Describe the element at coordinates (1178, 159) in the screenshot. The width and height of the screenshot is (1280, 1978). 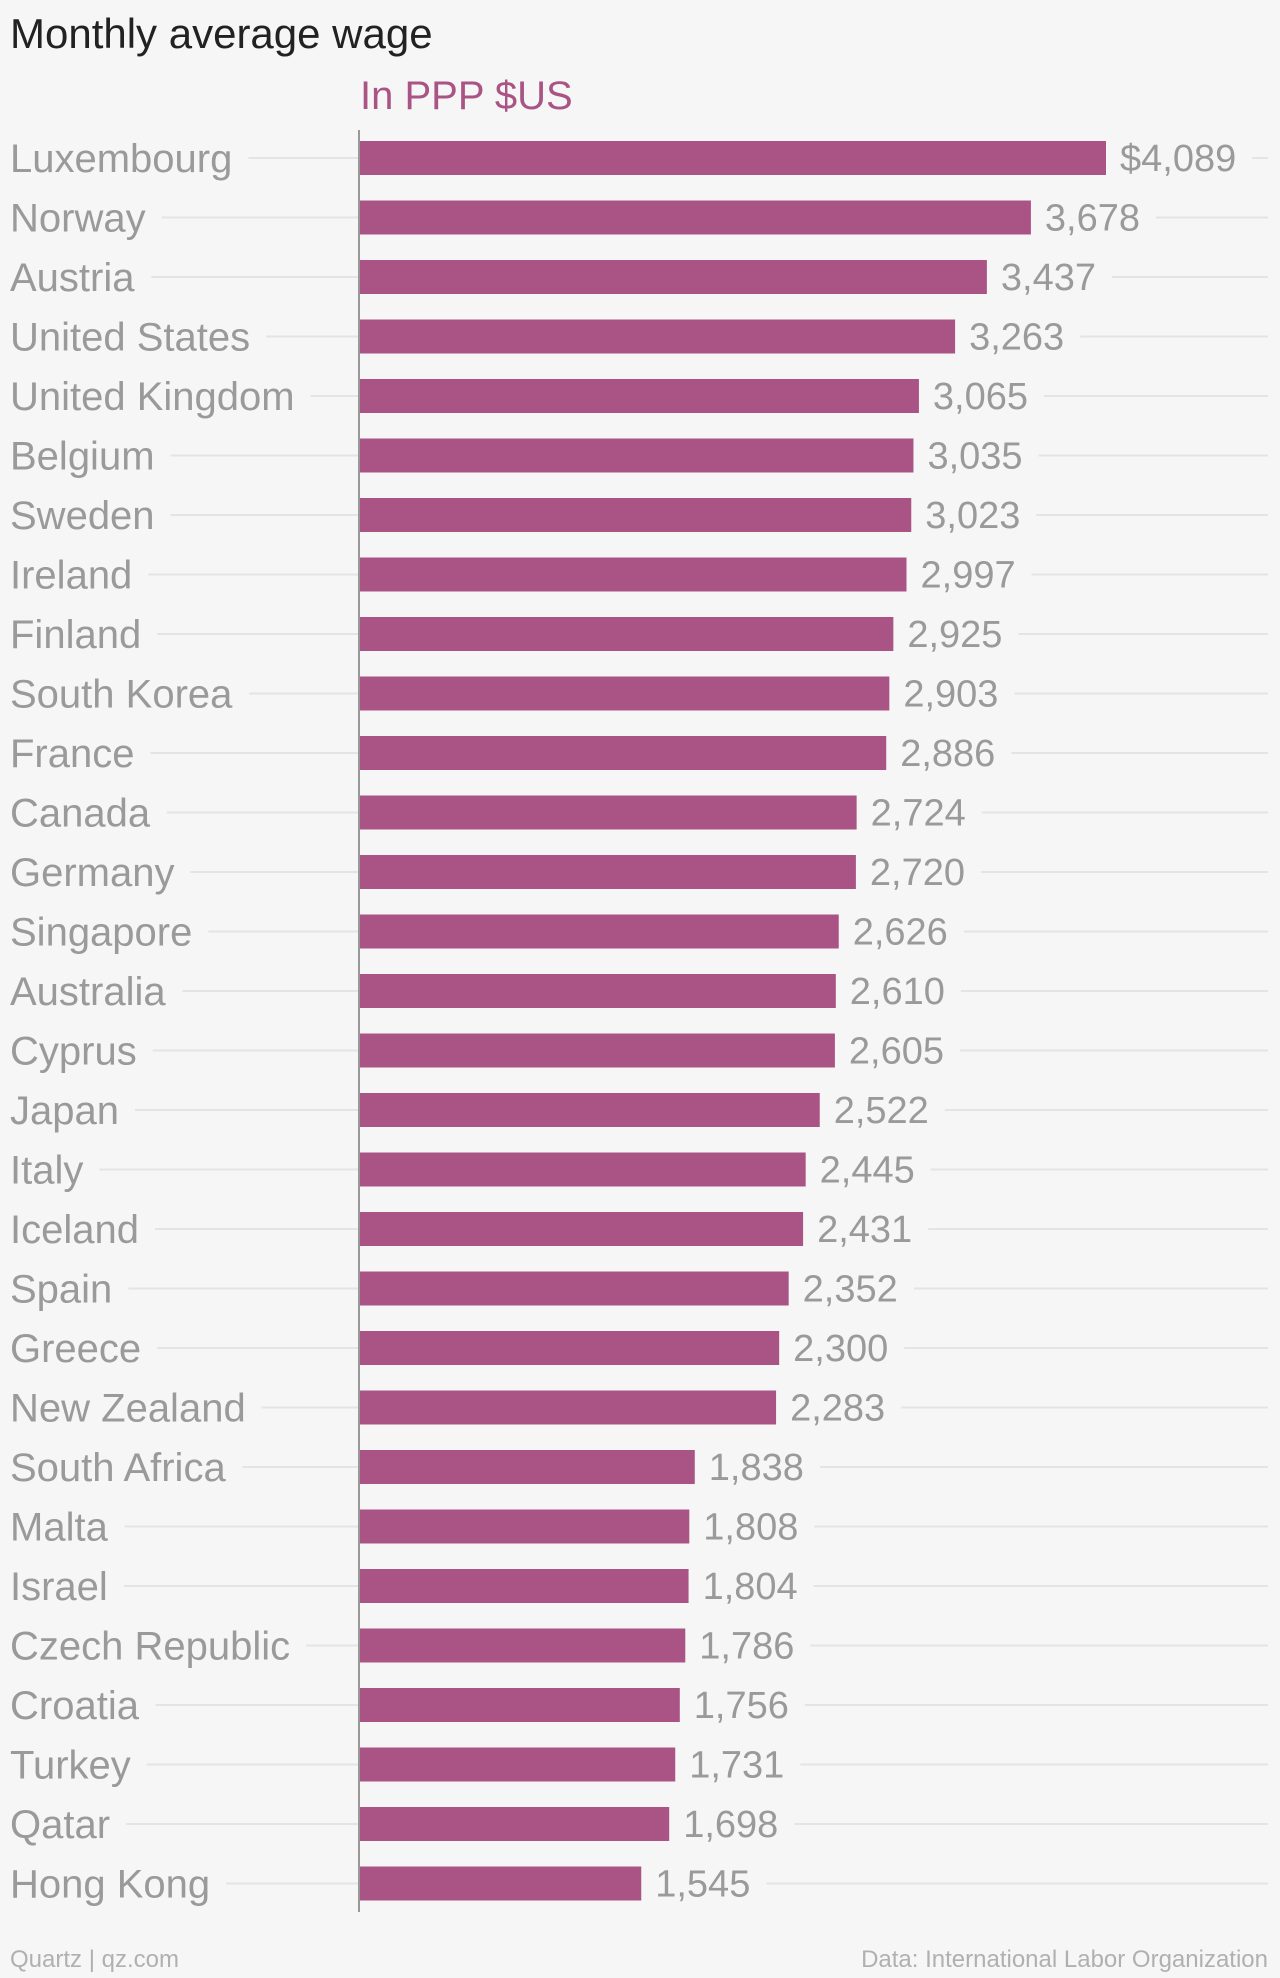
I see `value-label: $4,089` at that location.